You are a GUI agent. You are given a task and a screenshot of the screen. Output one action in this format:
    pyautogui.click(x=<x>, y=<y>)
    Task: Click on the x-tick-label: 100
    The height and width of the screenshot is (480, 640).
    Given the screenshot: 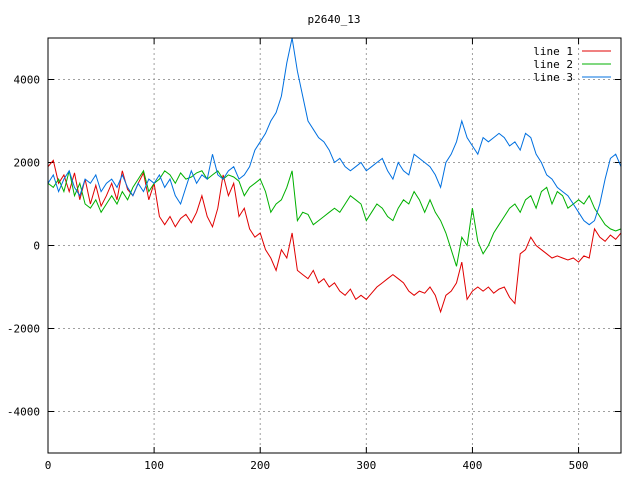 What is the action you would take?
    pyautogui.click(x=154, y=465)
    